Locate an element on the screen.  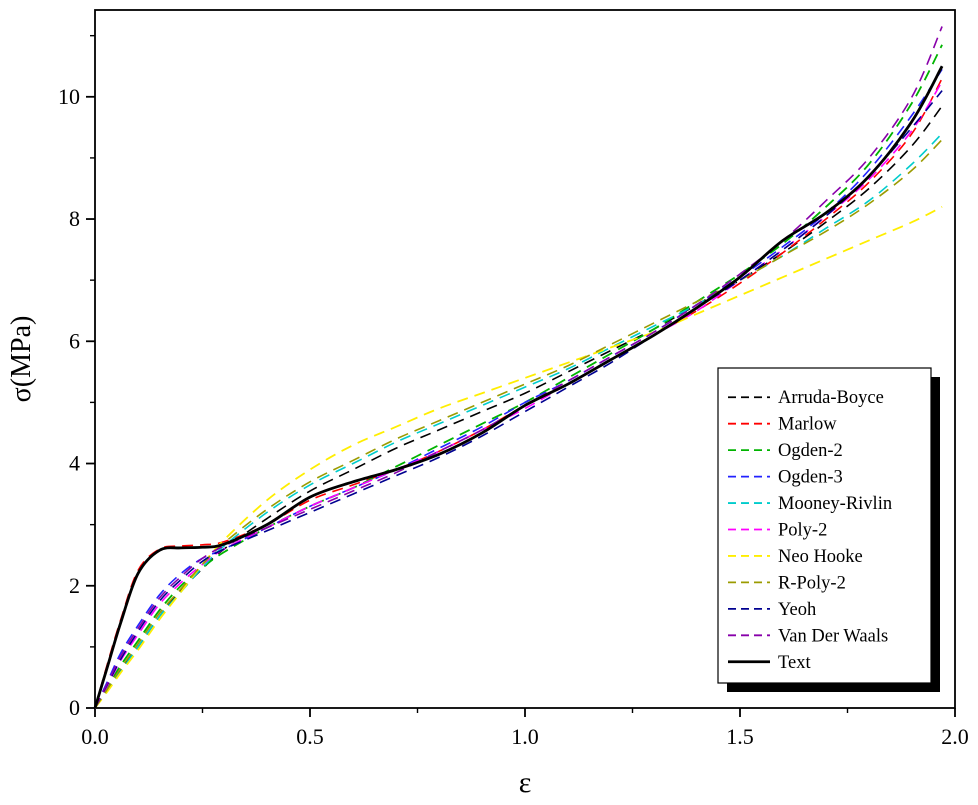
y-tick-label: 2 is located at coordinates (74, 585).